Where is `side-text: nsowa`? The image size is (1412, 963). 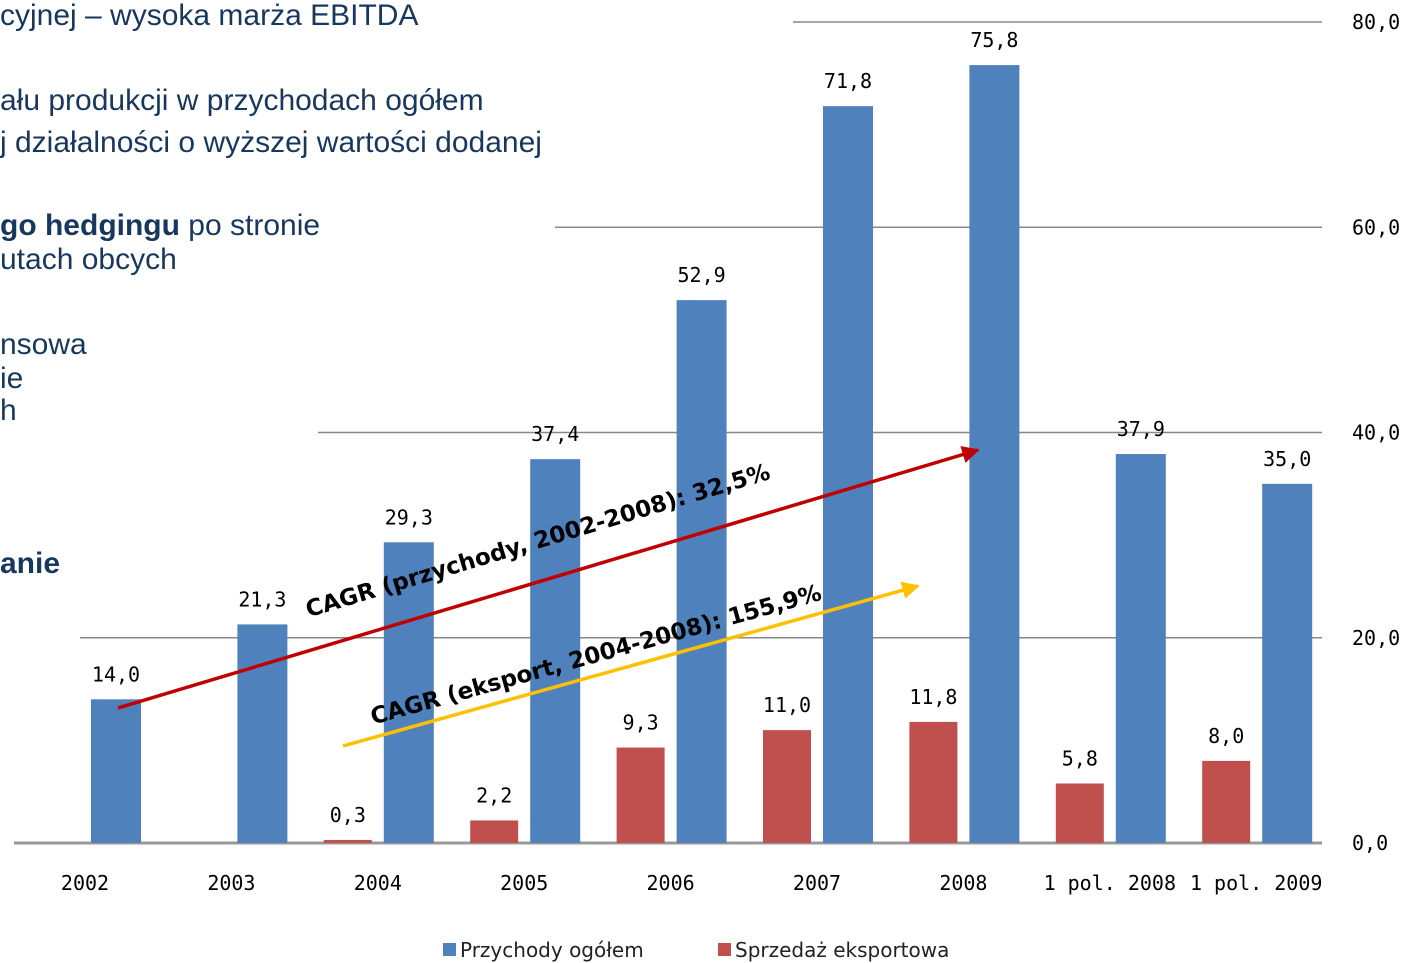 side-text: nsowa is located at coordinates (43, 344).